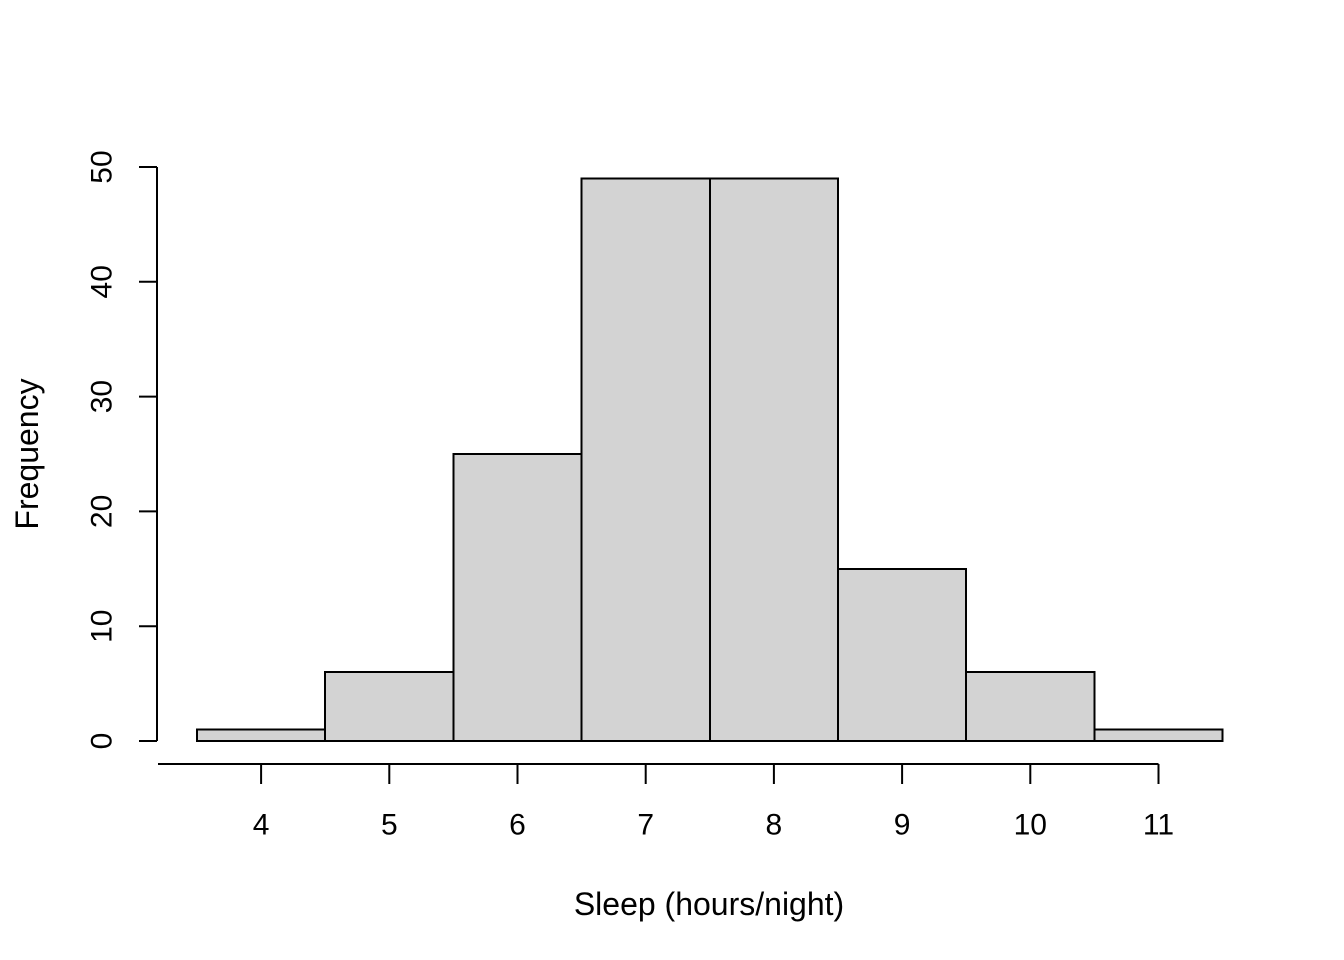  Describe the element at coordinates (102, 166) in the screenshot. I see `y-tick-label: 50` at that location.